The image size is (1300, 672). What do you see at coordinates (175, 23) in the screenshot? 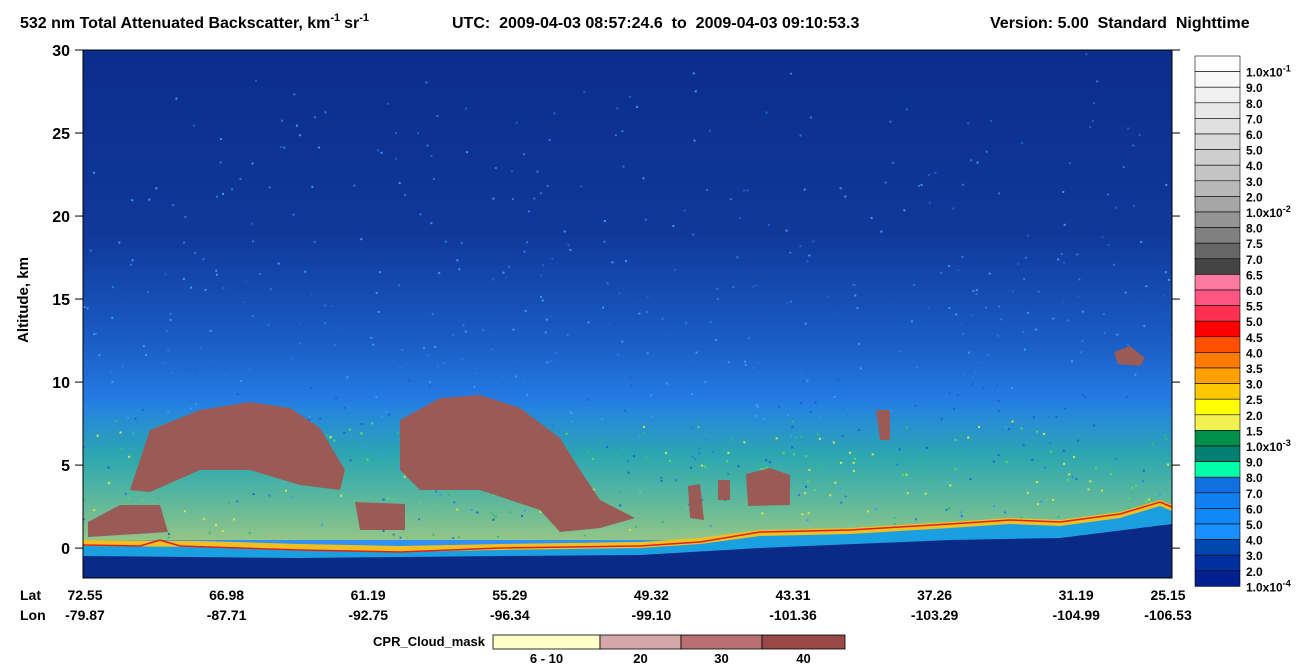
I see `title-main: 532 nm Total Attenuated Backscatter, km` at bounding box center [175, 23].